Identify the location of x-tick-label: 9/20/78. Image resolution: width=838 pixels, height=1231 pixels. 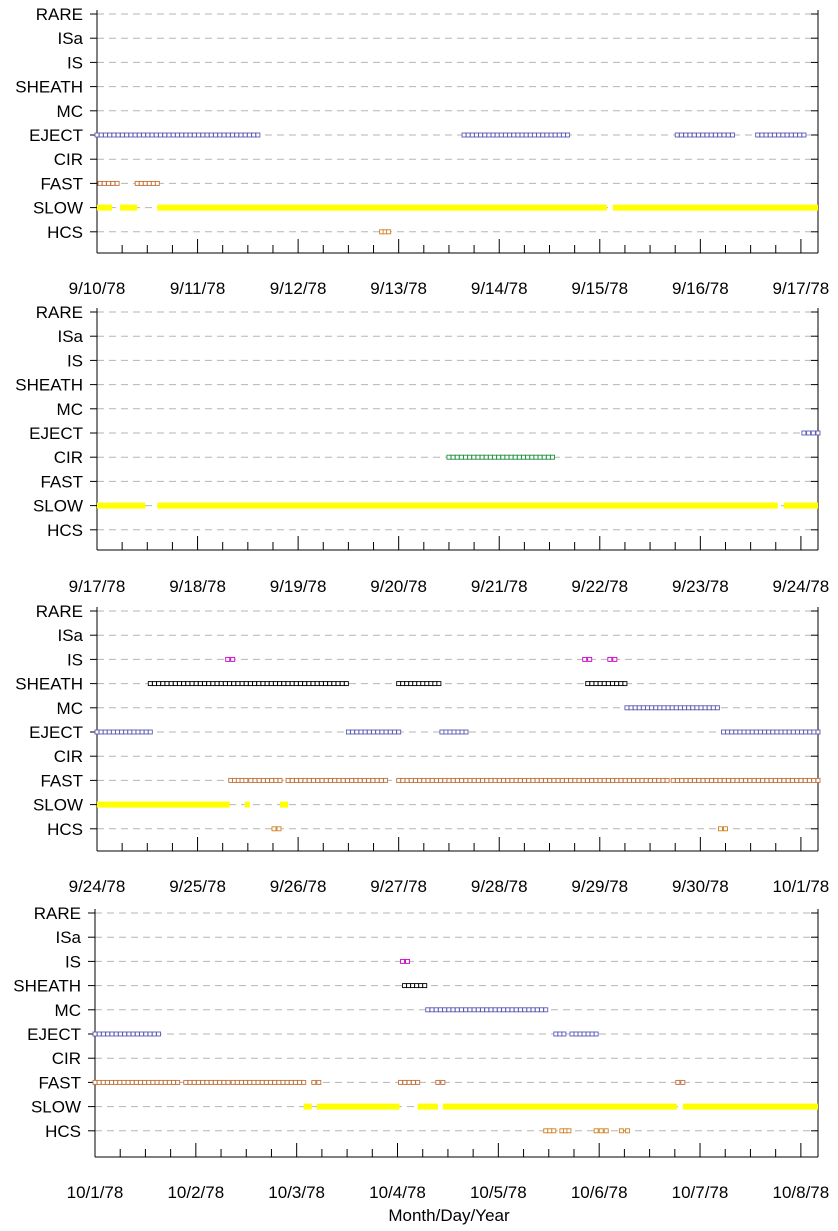
(398, 586).